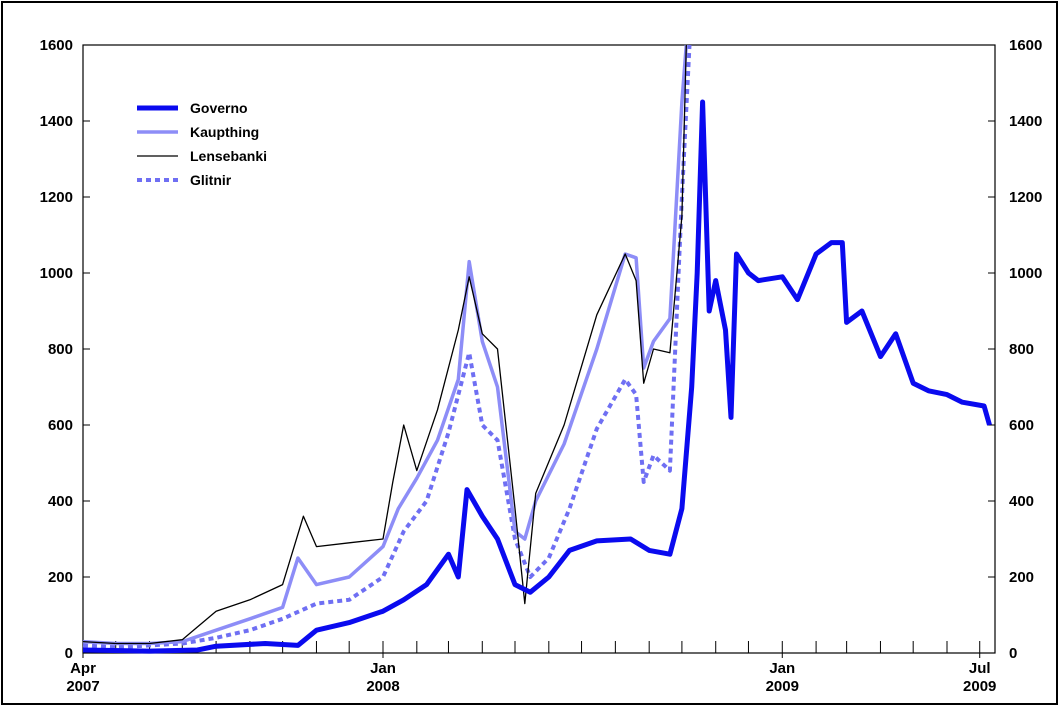 This screenshot has height=706, width=1059. What do you see at coordinates (83, 668) in the screenshot?
I see `x-tick-label-month: Apr` at bounding box center [83, 668].